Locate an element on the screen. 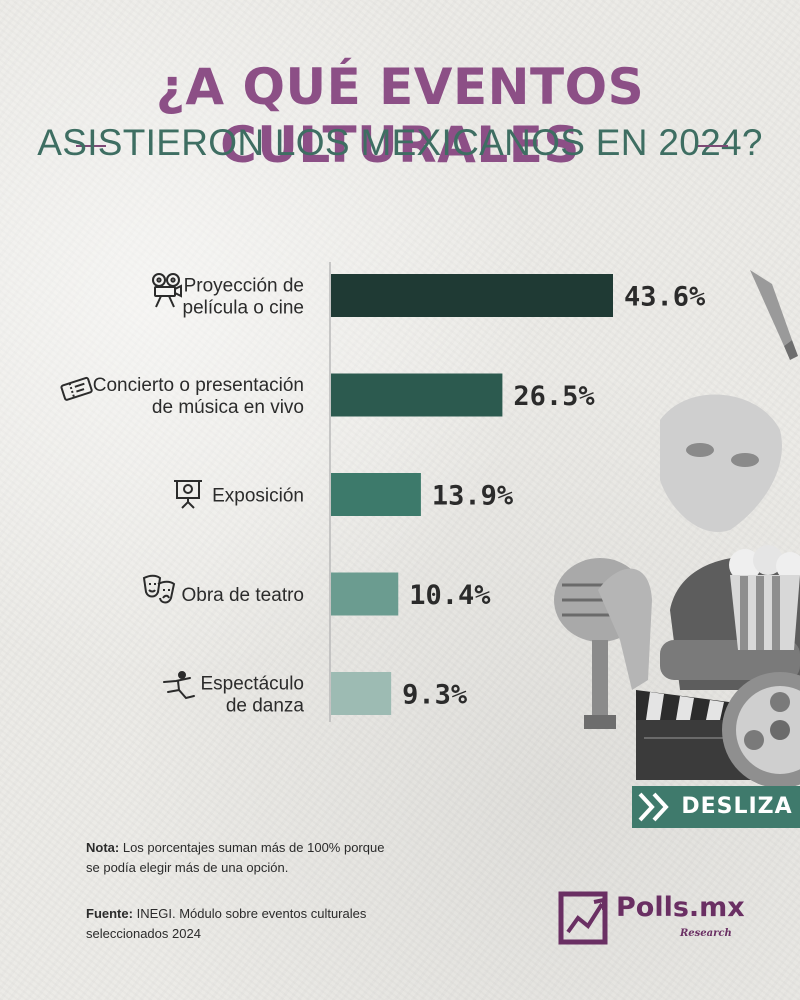 The height and width of the screenshot is (1000, 800). hand-illustration is located at coordinates (625, 629).